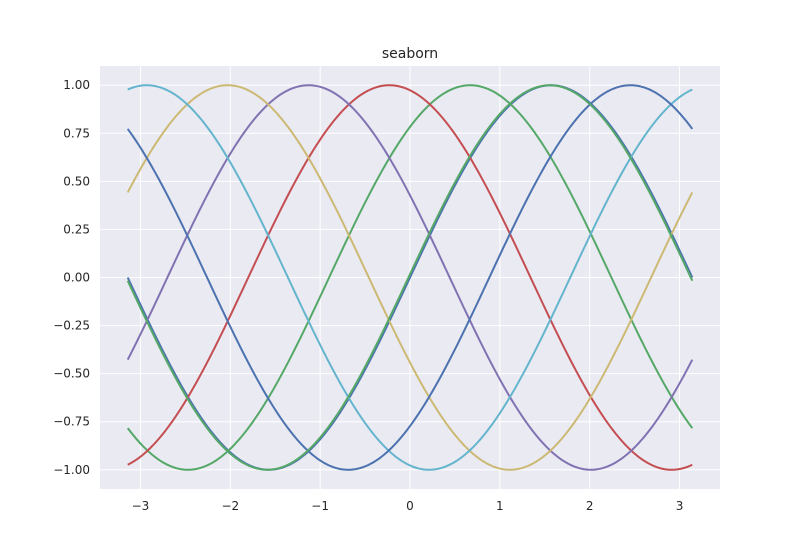  What do you see at coordinates (71, 326) in the screenshot?
I see `y-tick-label: −0.25` at bounding box center [71, 326].